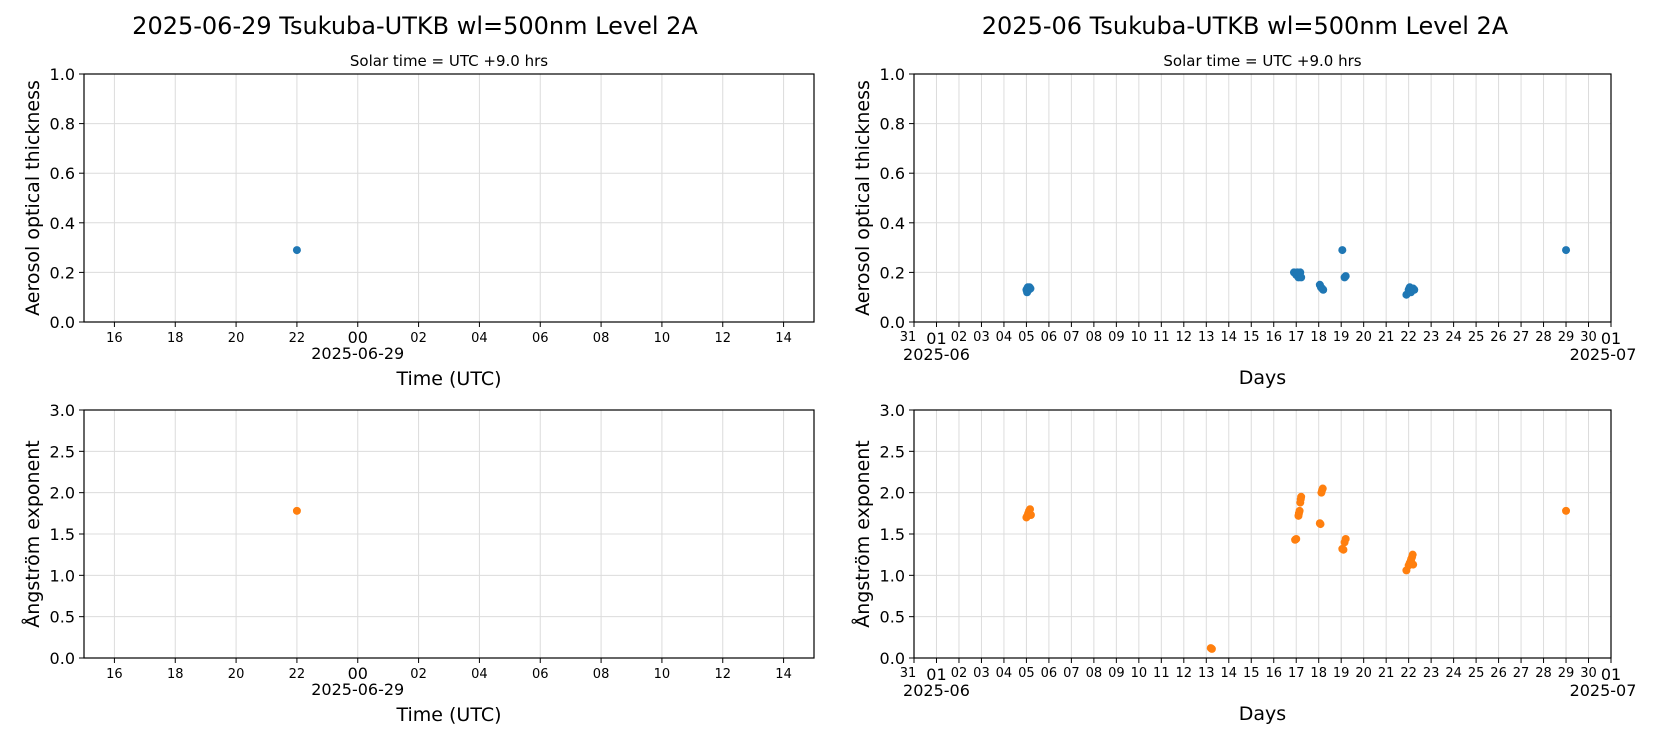 The image size is (1654, 737). What do you see at coordinates (62, 658) in the screenshot?
I see `y-tick-label: 0.0` at bounding box center [62, 658].